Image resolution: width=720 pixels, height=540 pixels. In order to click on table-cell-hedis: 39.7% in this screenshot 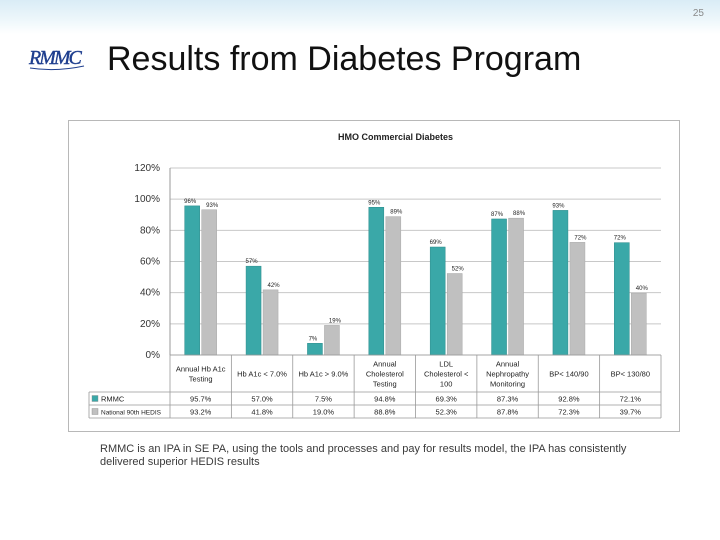, I will do `click(631, 412)`.